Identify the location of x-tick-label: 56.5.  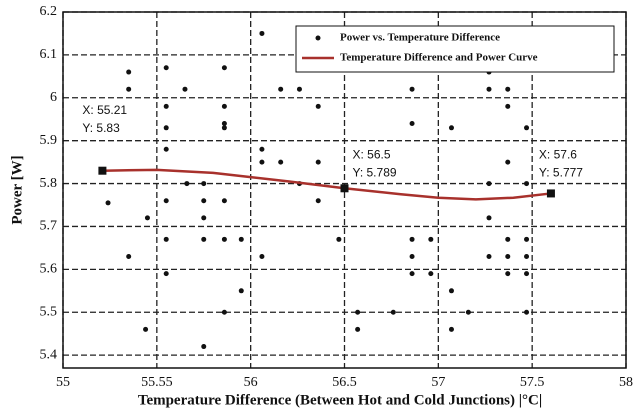
(344, 382).